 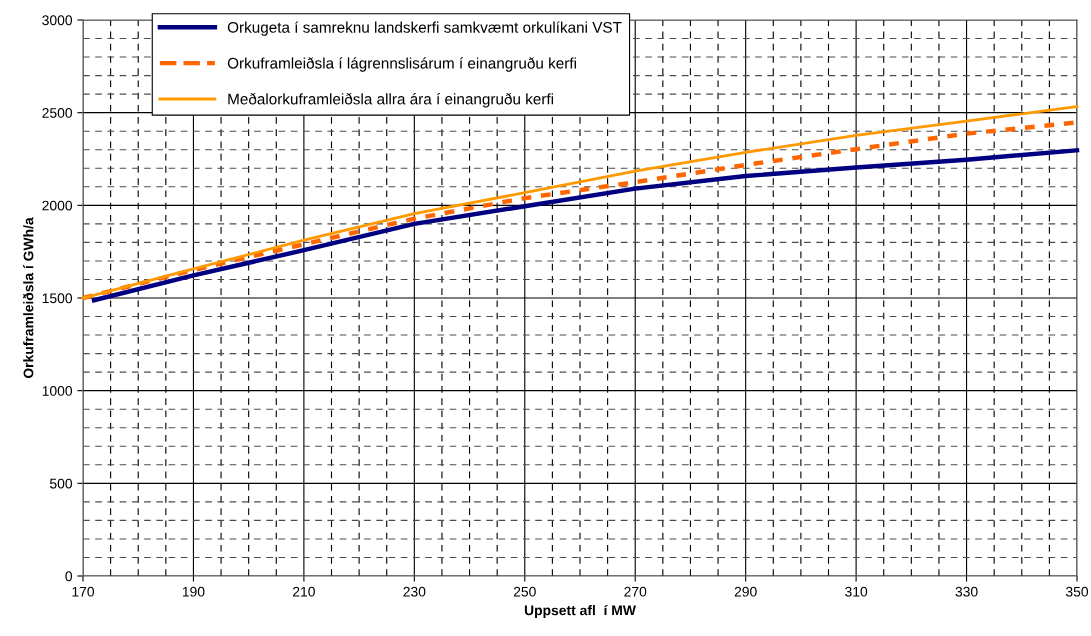 What do you see at coordinates (401, 64) in the screenshot?
I see `legend-label: Orkuframleiðsla í lágrennslisárum í einangruðu kerfi` at bounding box center [401, 64].